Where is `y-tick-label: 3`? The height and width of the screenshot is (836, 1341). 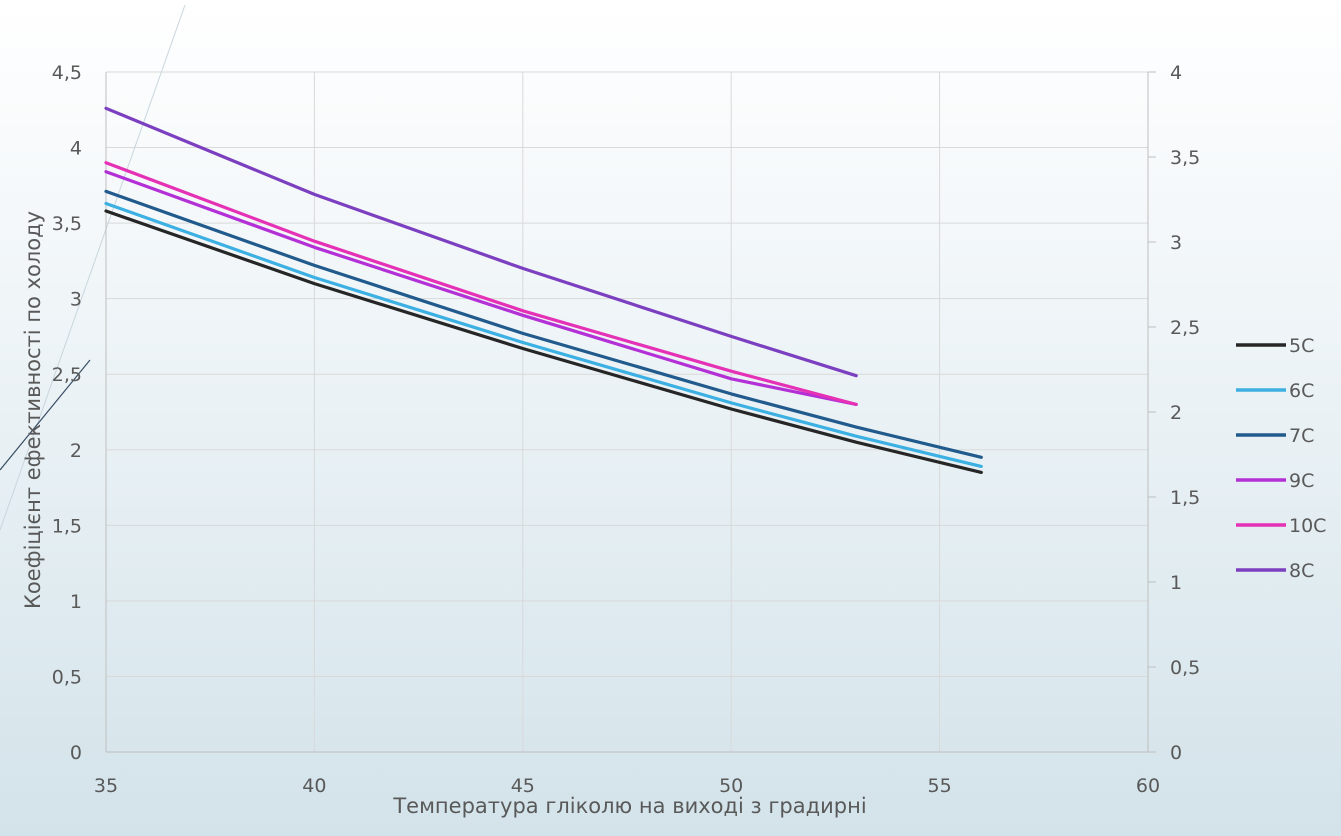
y-tick-label: 3 is located at coordinates (76, 300).